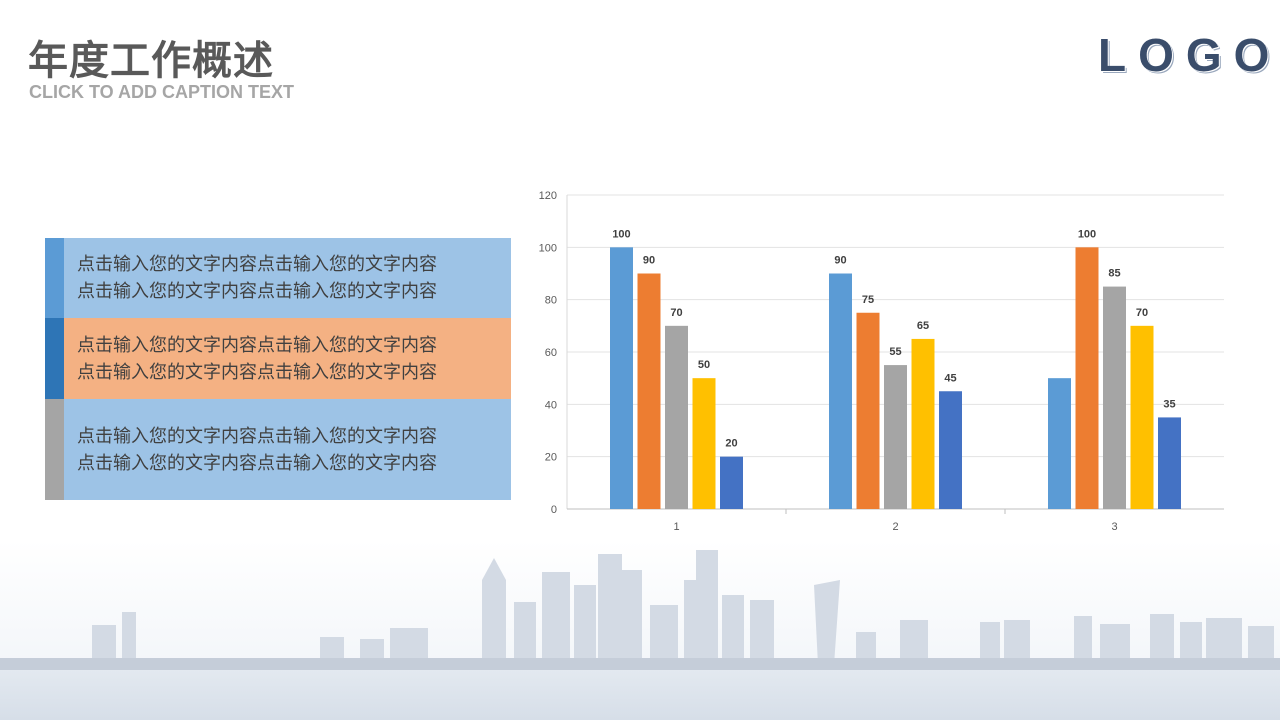  Describe the element at coordinates (895, 352) in the screenshot. I see `data-label: 55` at that location.